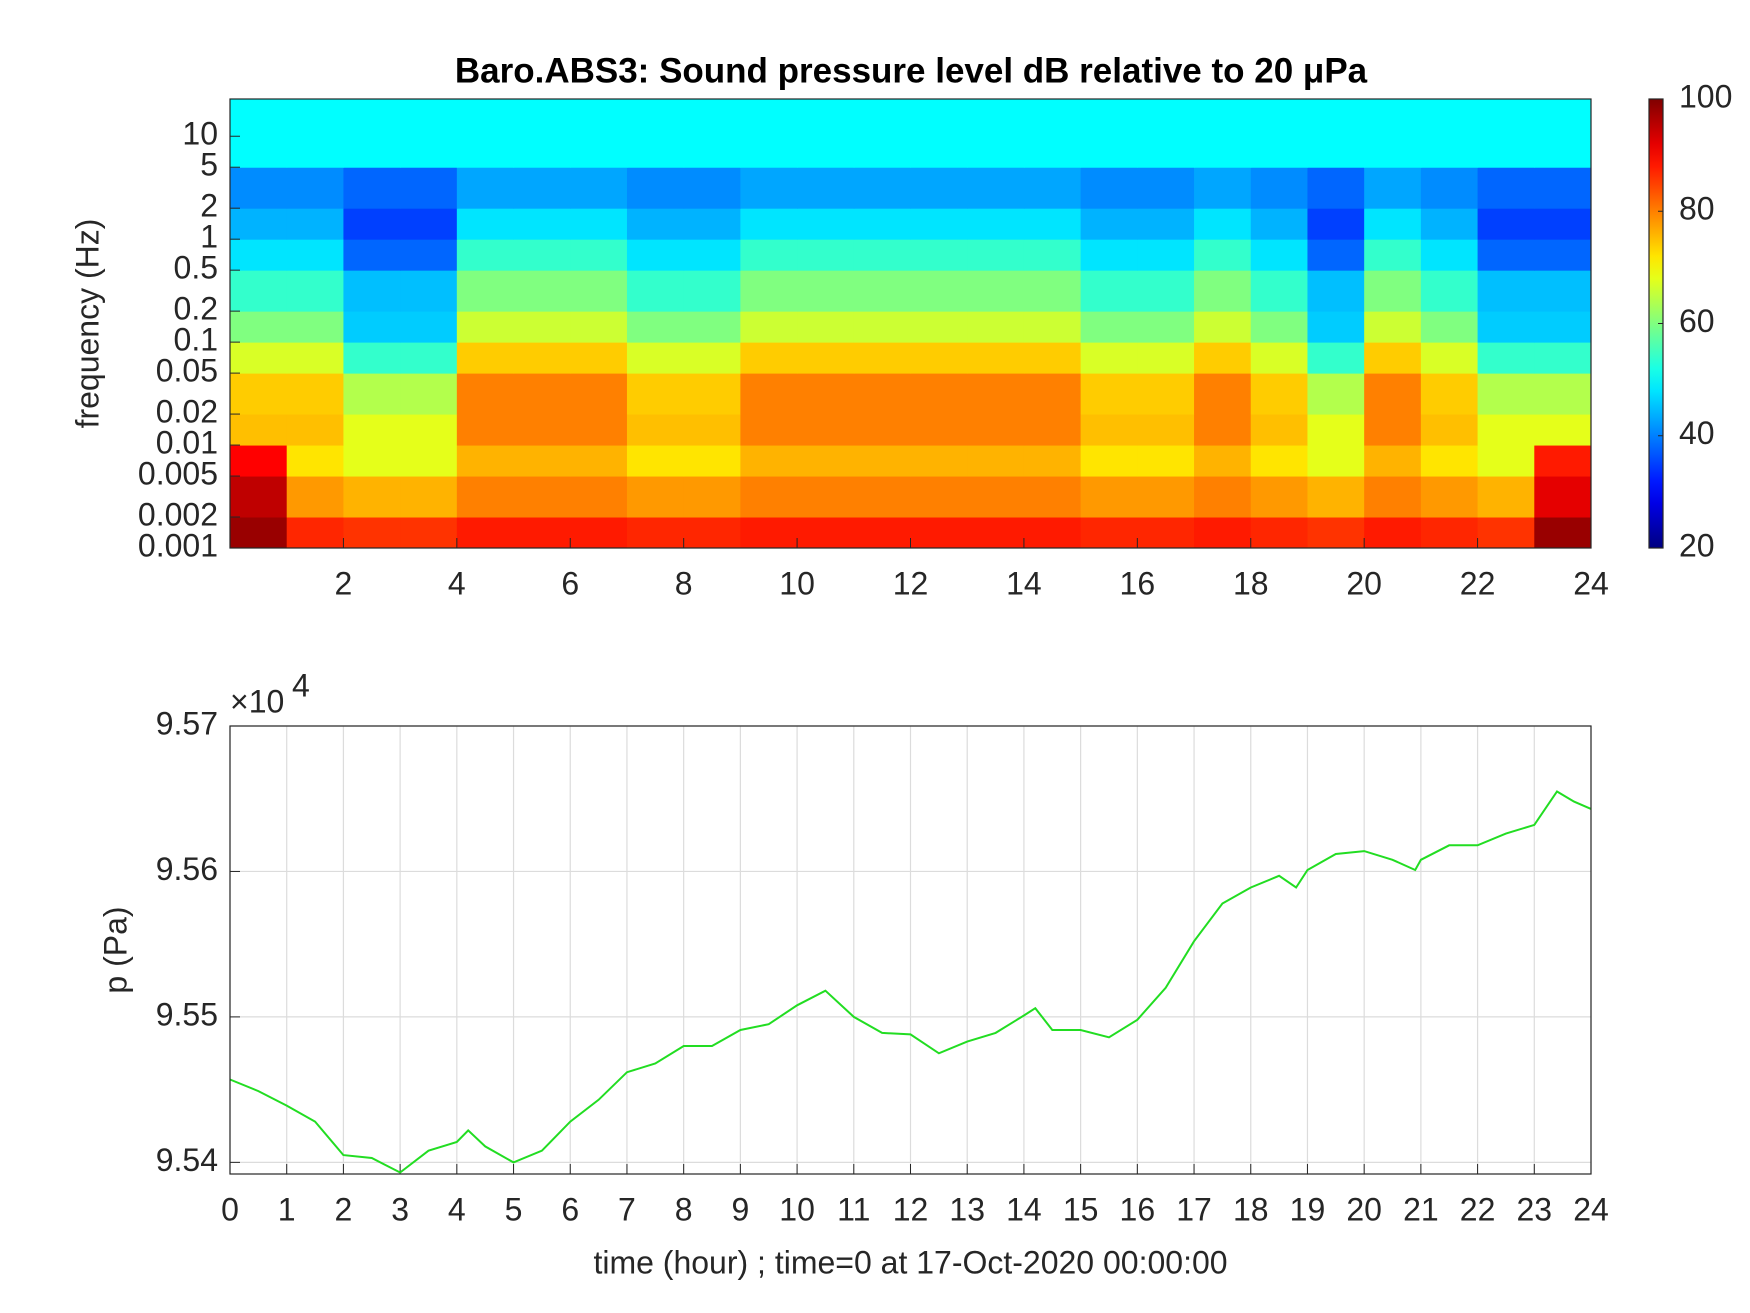 The width and height of the screenshot is (1750, 1313). What do you see at coordinates (209, 237) in the screenshot?
I see `y-tick-label: 1` at bounding box center [209, 237].